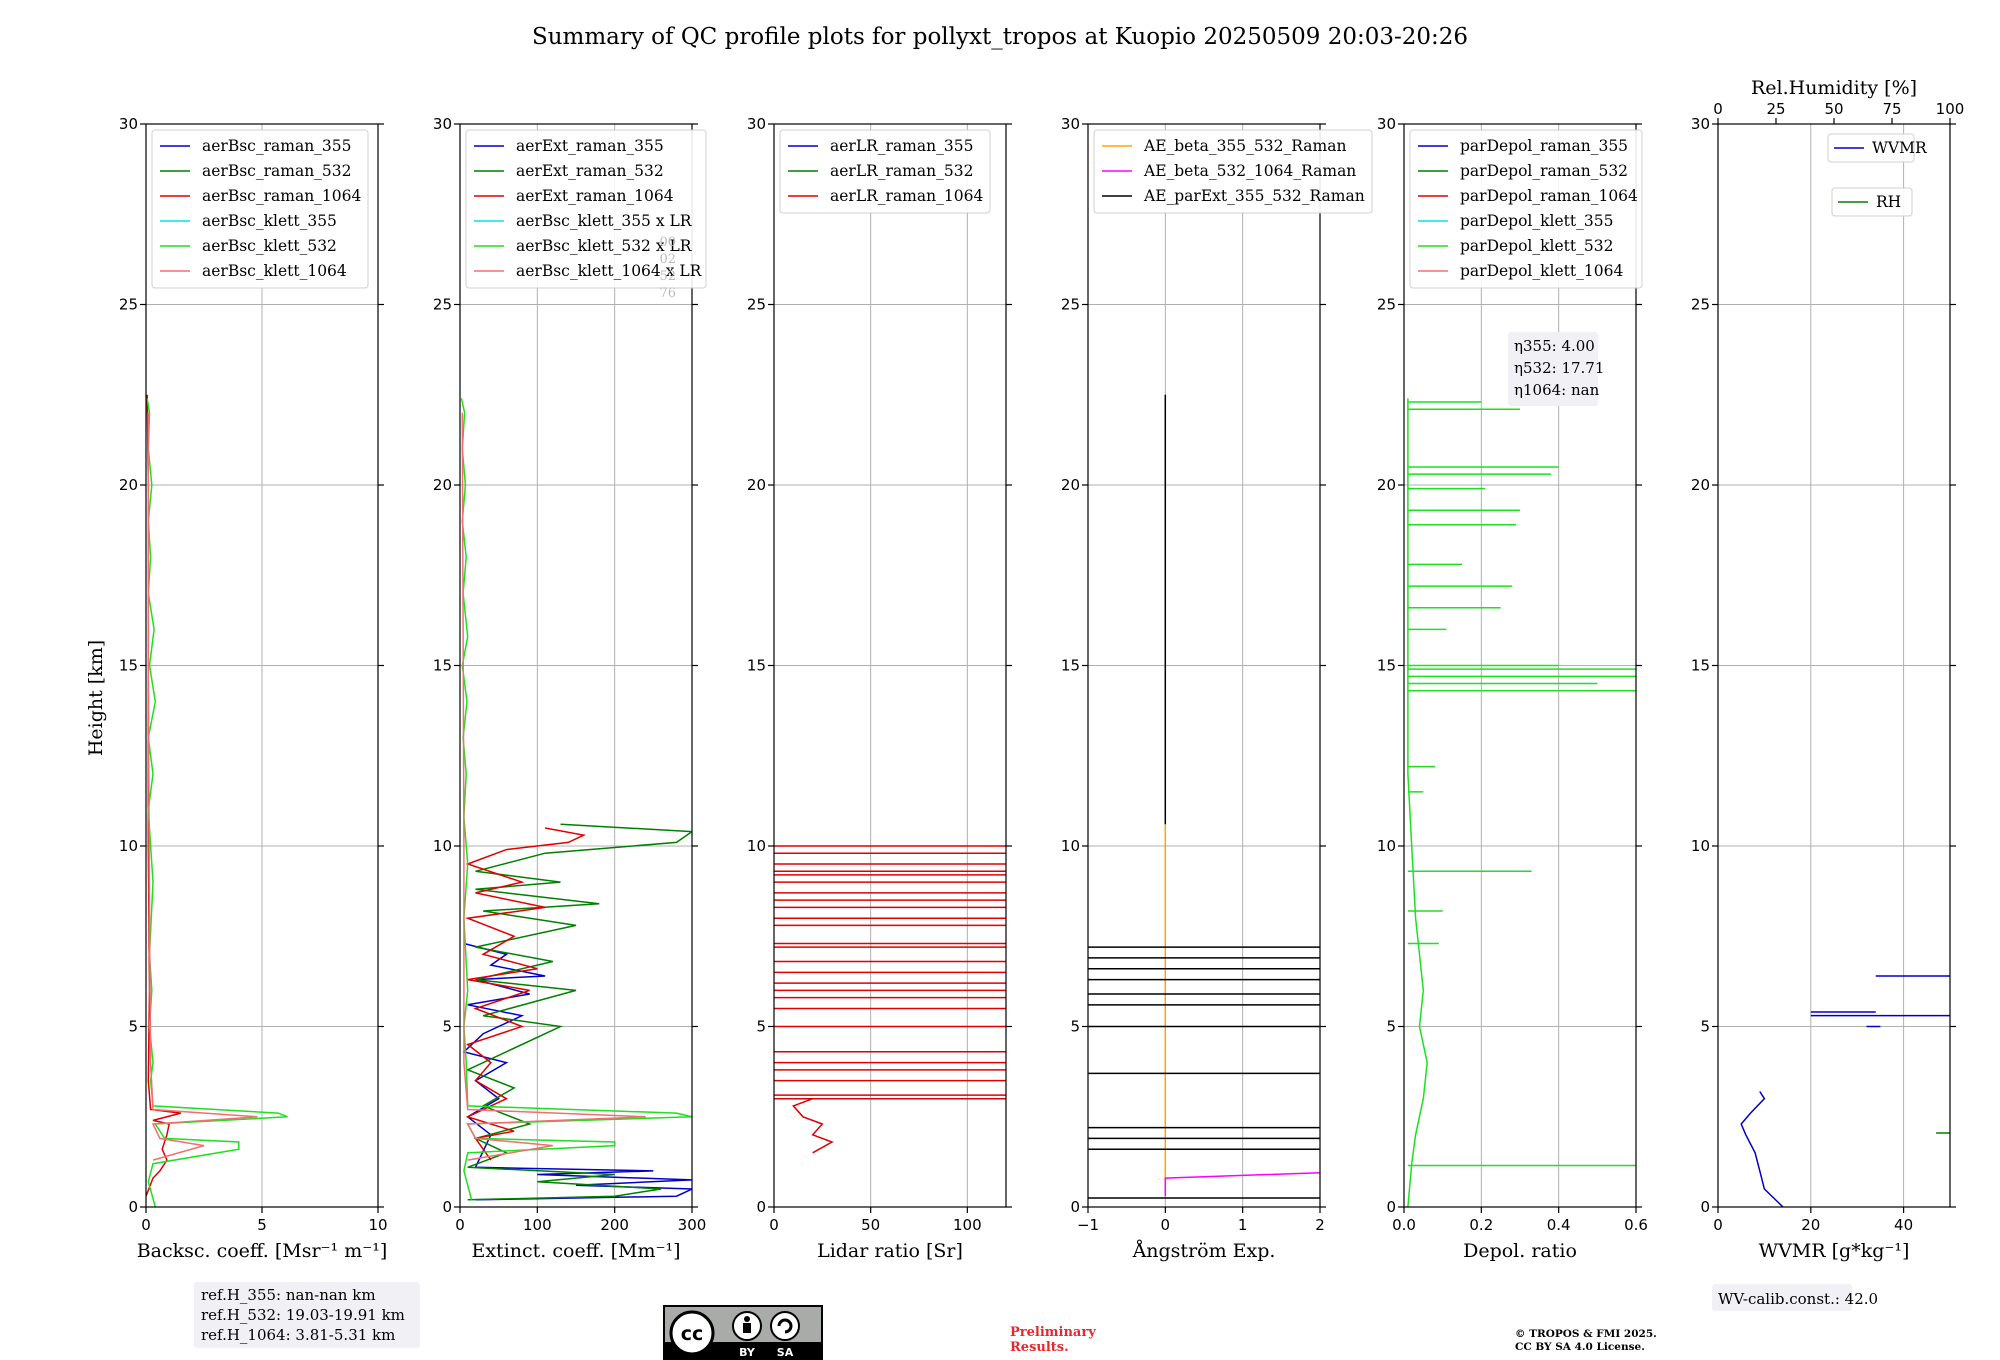 This screenshot has height=1360, width=2000. What do you see at coordinates (575, 1251) in the screenshot?
I see `x-axis-label: Extinct. coeff. [Mm⁻¹]` at bounding box center [575, 1251].